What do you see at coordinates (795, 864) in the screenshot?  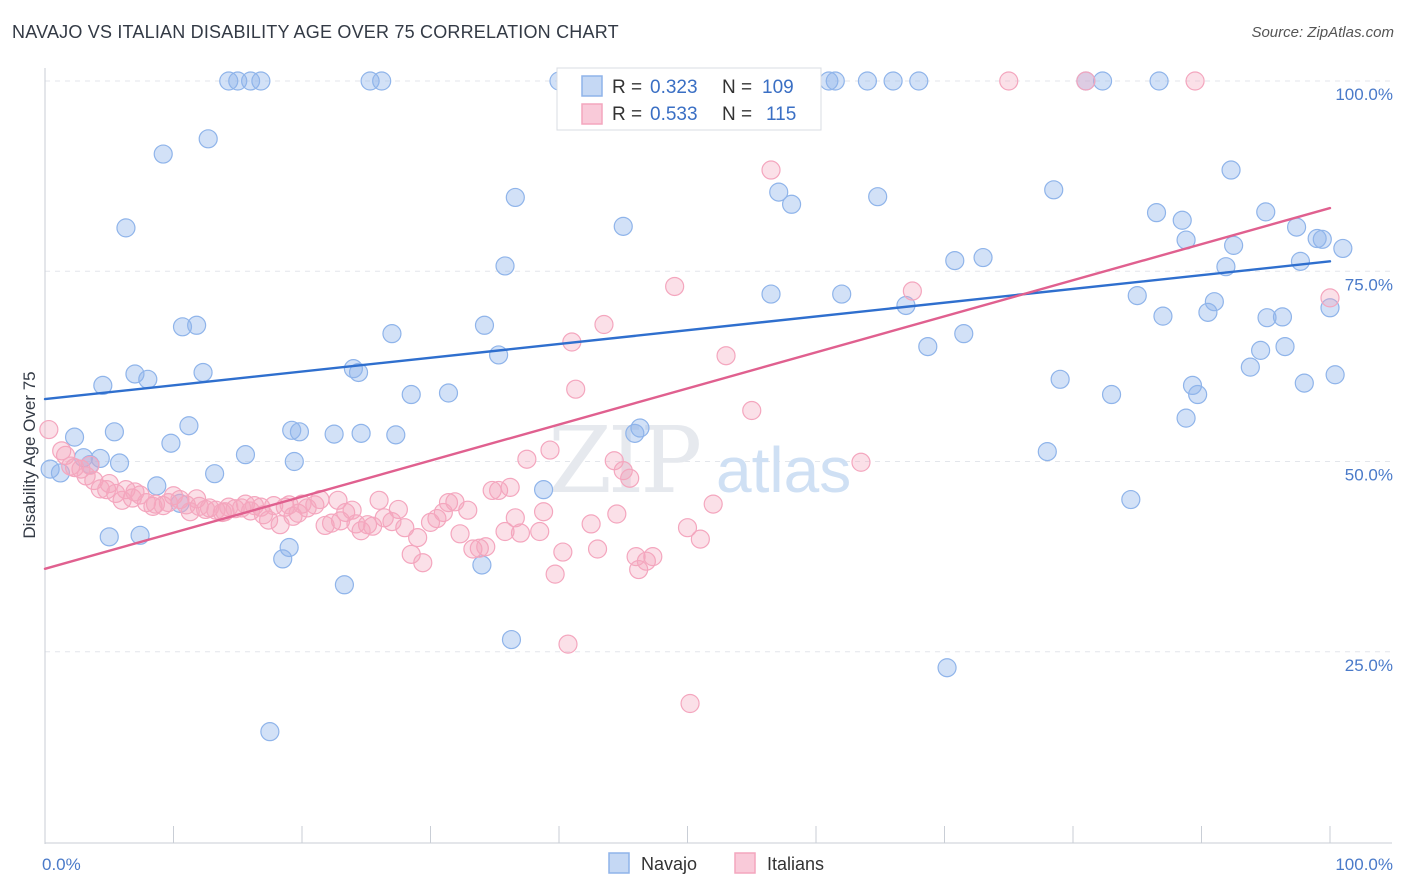 I see `bottom-legend-italians: Italians` at bounding box center [795, 864].